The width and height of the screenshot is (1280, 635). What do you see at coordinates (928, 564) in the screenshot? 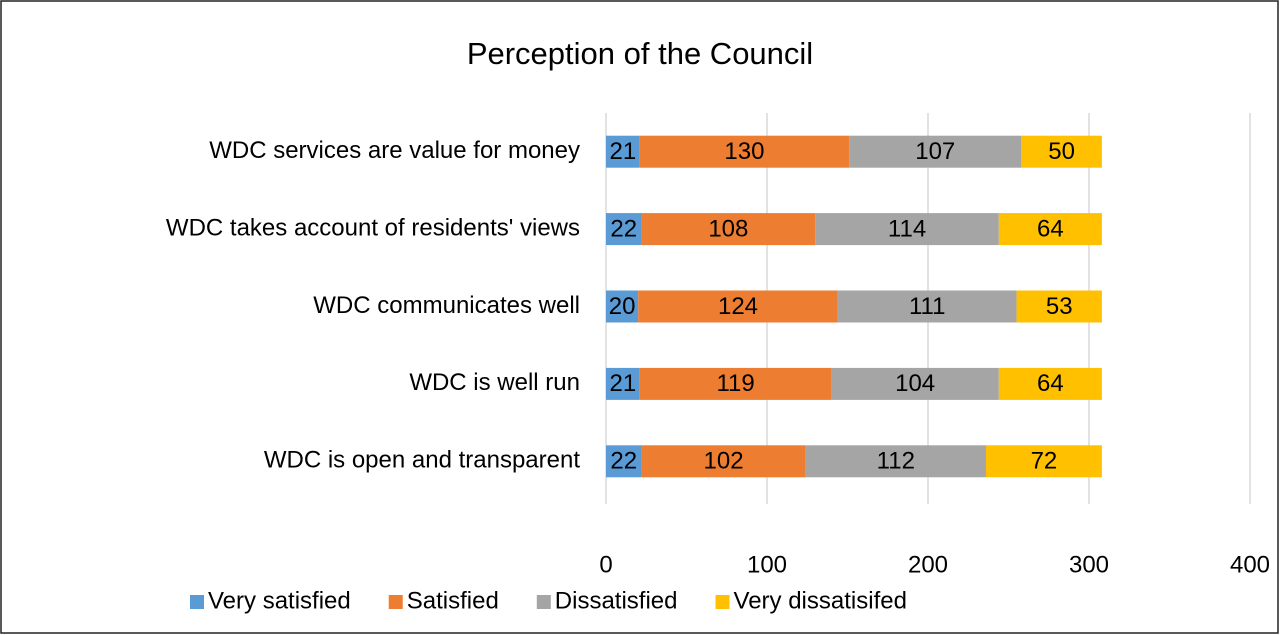
I see `x-tick-label: 200` at bounding box center [928, 564].